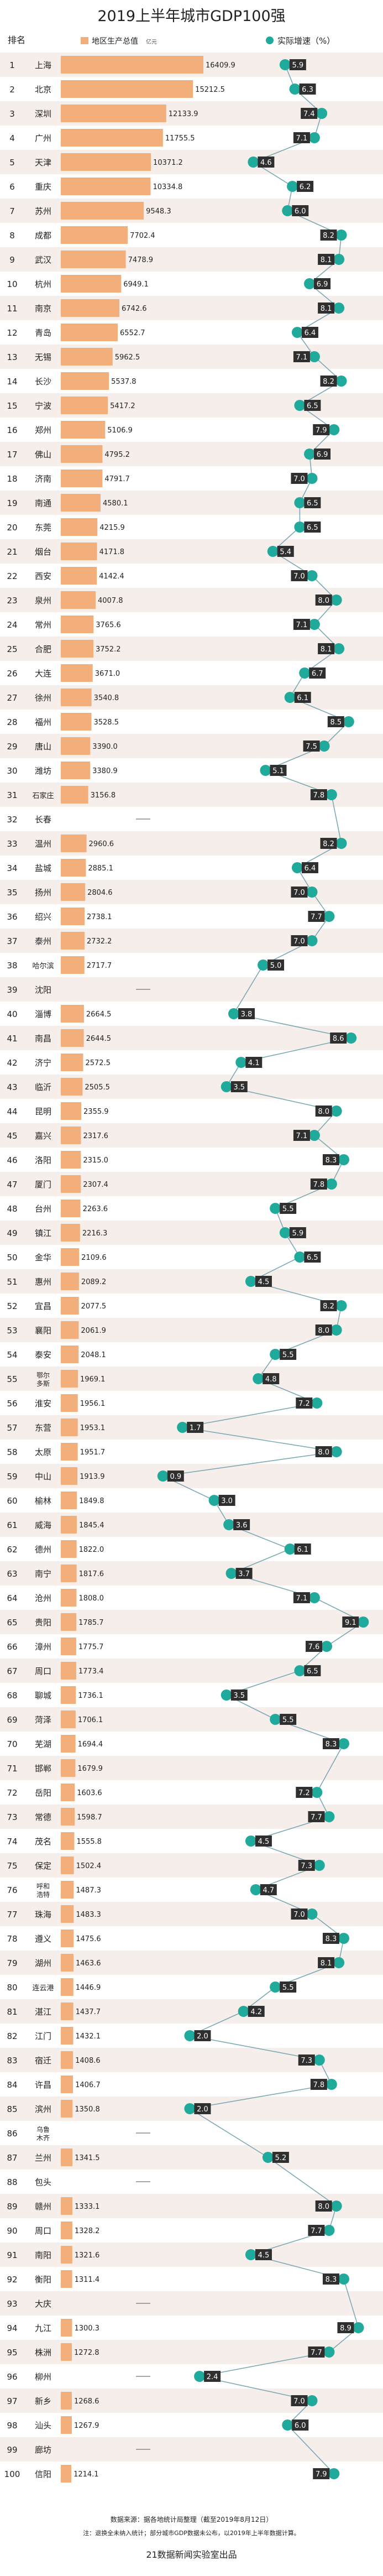 This screenshot has height=2576, width=383. Describe the element at coordinates (88, 1915) in the screenshot. I see `gdp-value-label: 1483.3` at that location.